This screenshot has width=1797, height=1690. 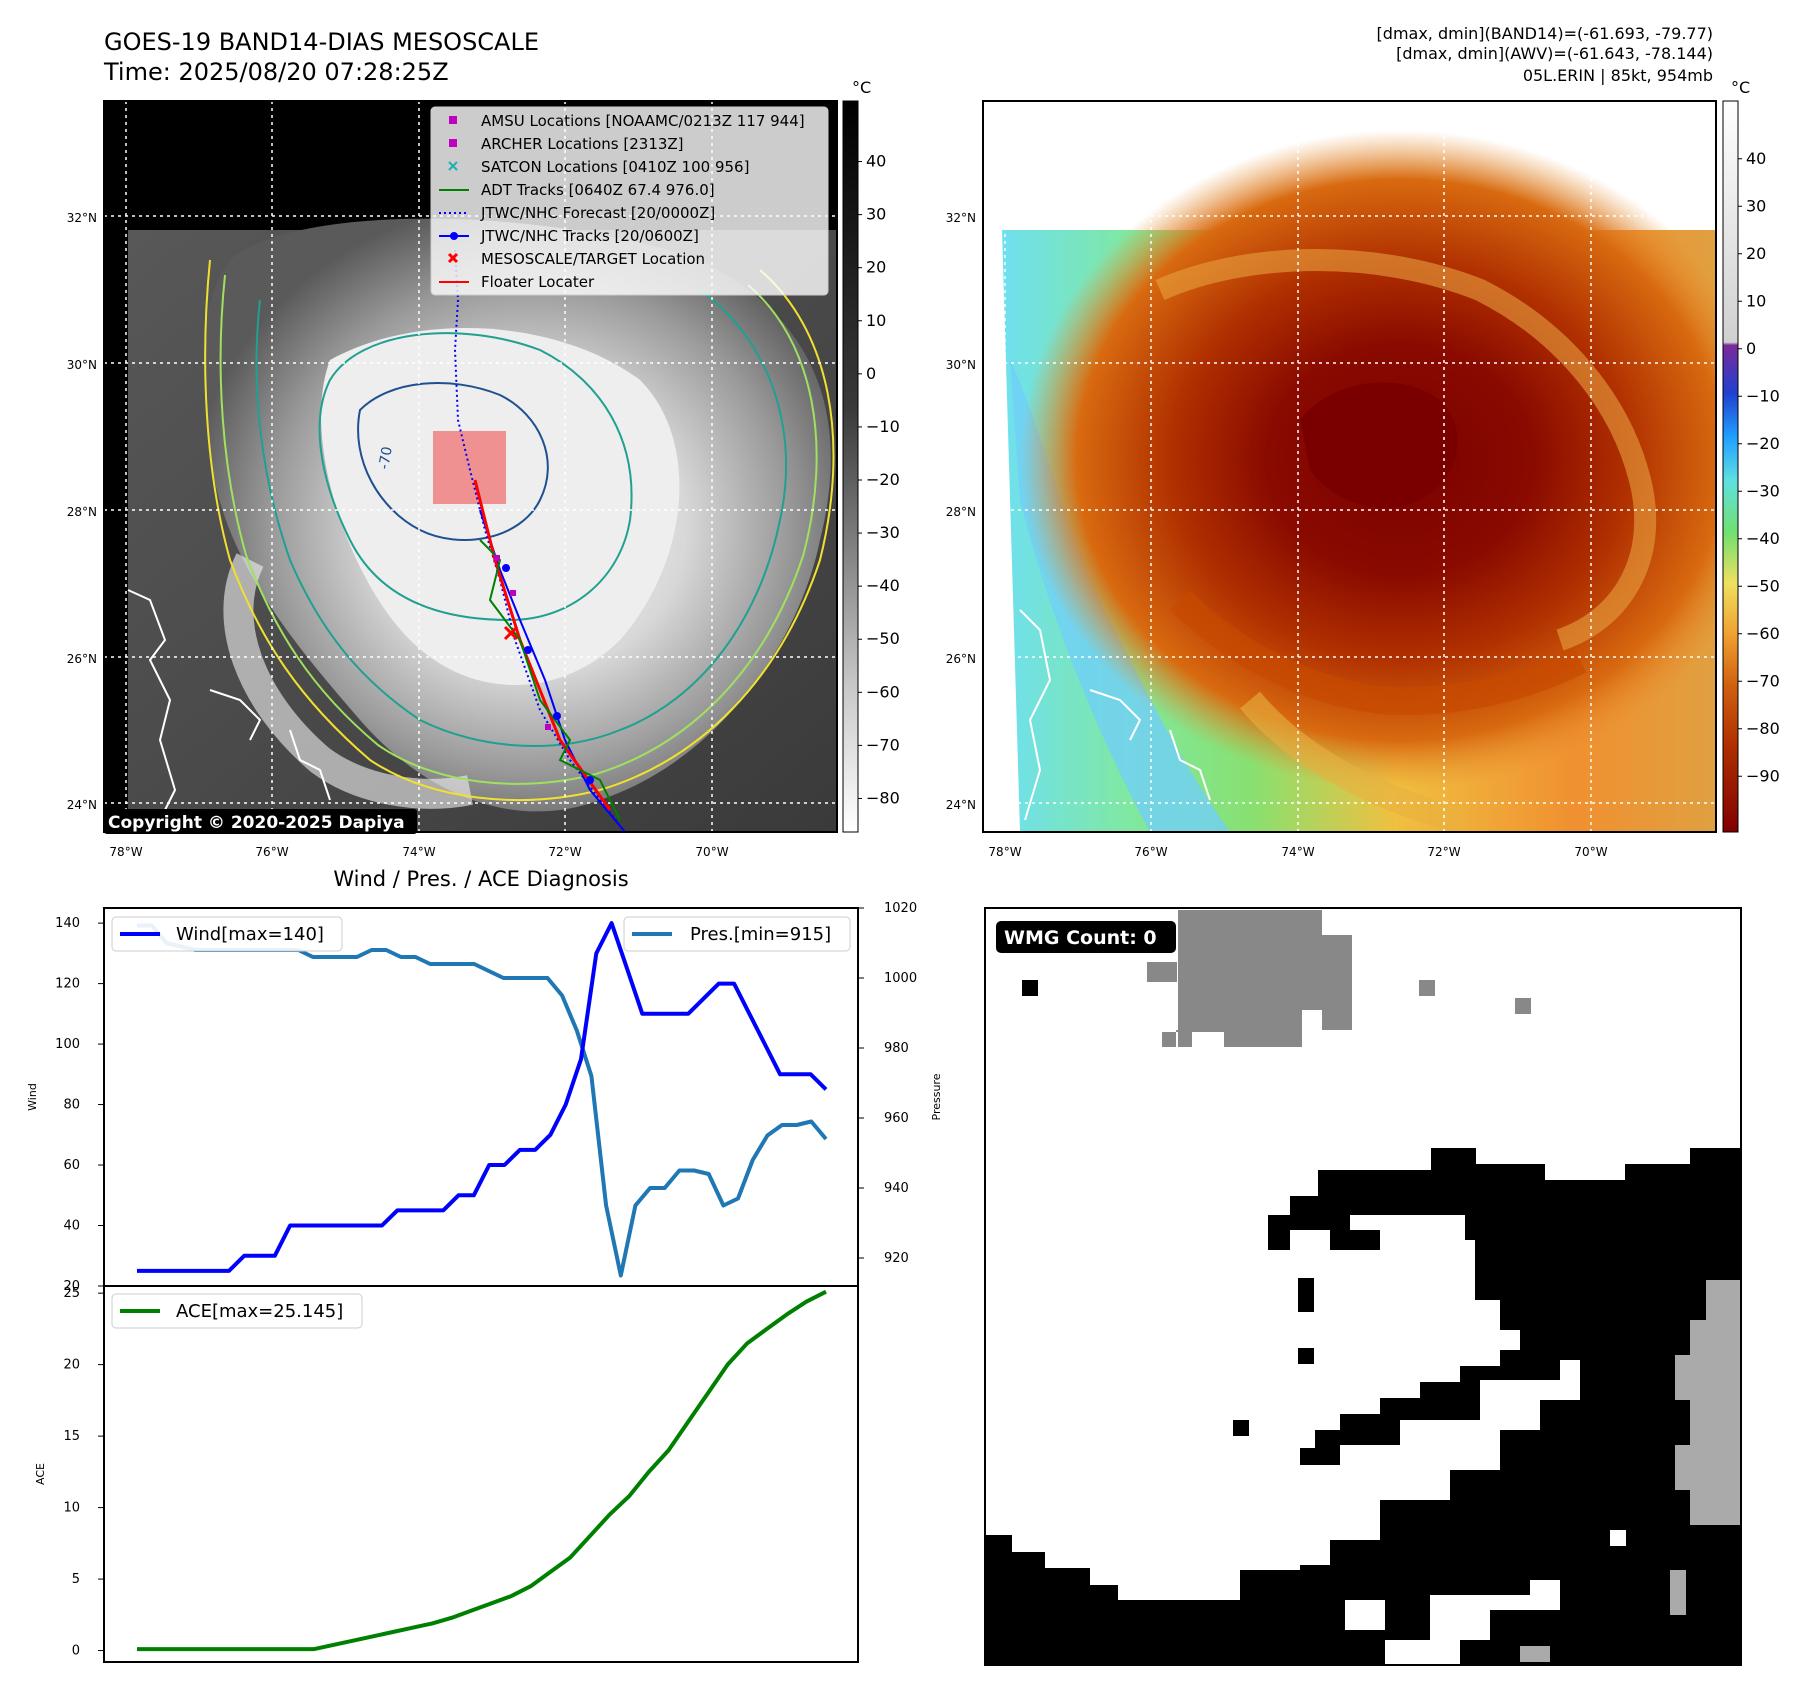 I want to click on ace-axes, so click(x=481, y=1474).